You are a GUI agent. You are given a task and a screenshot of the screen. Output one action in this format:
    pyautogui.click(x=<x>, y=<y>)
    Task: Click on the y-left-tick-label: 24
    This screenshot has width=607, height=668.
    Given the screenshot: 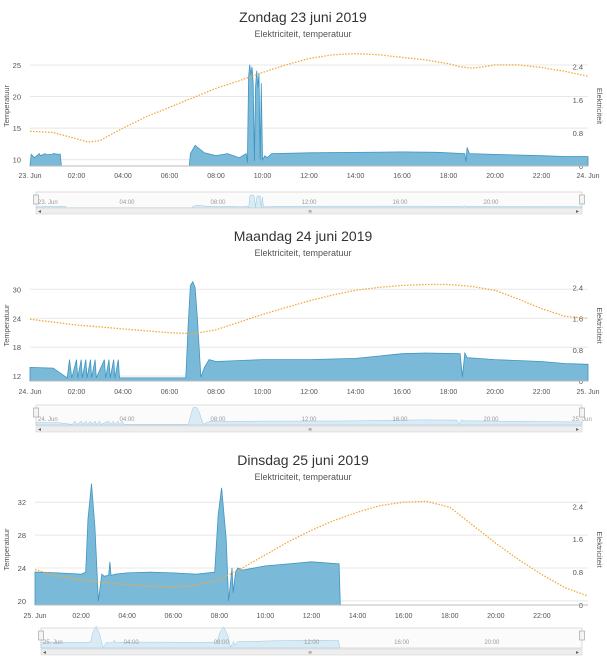 What is the action you would take?
    pyautogui.click(x=17, y=318)
    